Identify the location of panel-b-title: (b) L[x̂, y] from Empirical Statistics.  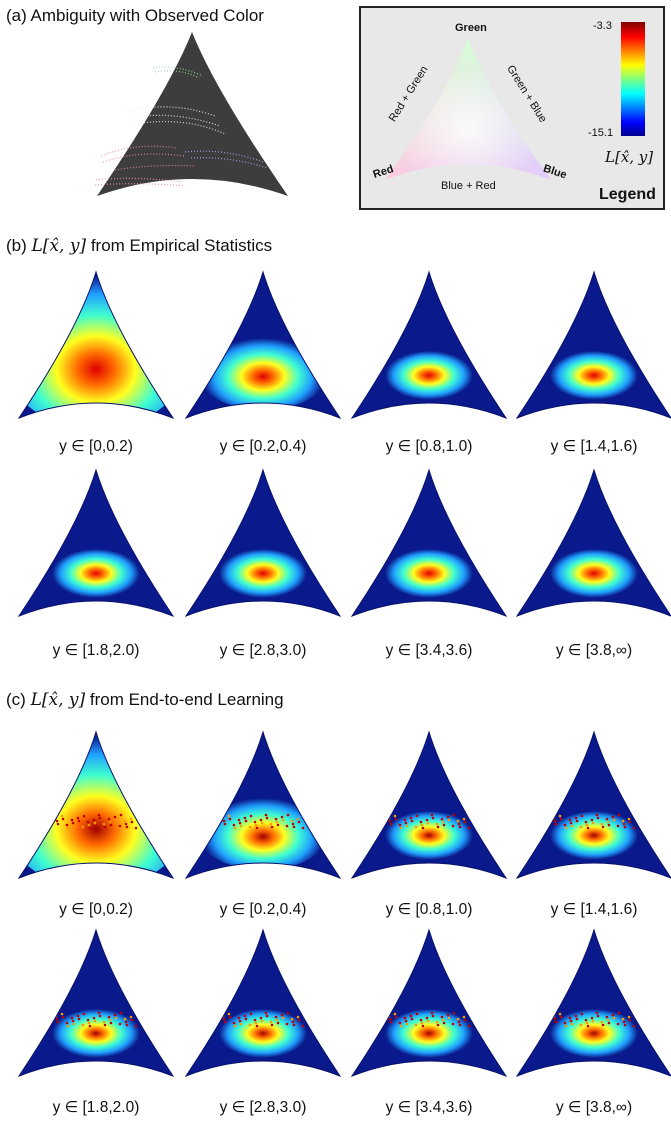
(139, 246).